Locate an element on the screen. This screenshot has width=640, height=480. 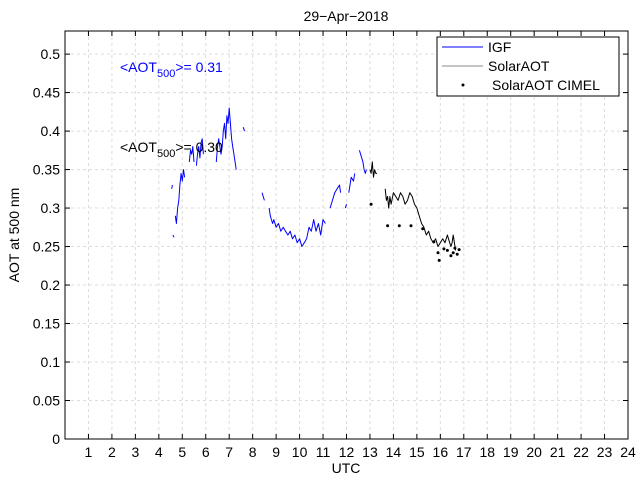
x-tick-label: 4 is located at coordinates (159, 452).